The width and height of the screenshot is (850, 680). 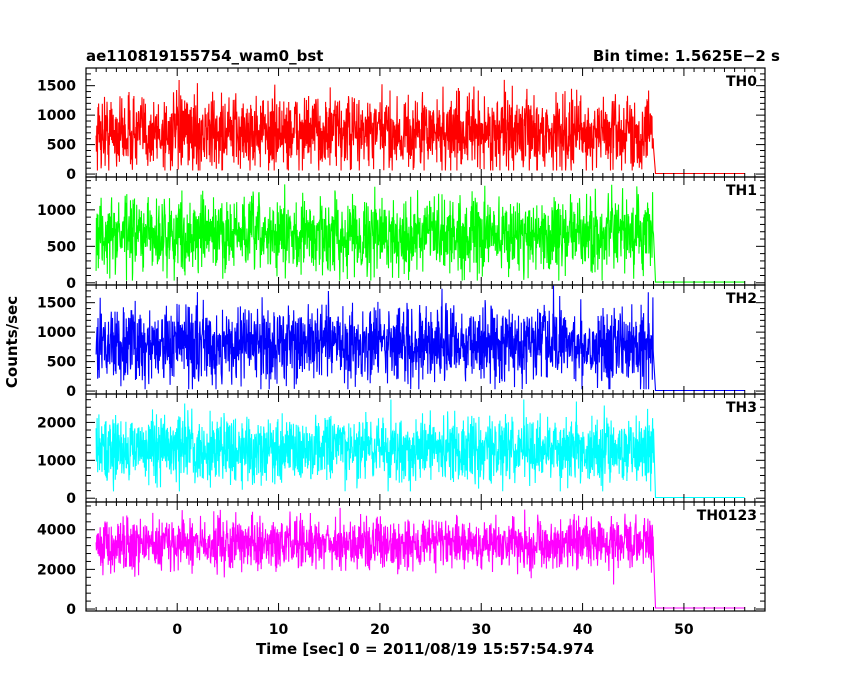 What do you see at coordinates (12, 342) in the screenshot?
I see `y-axis-label: Counts/sec` at bounding box center [12, 342].